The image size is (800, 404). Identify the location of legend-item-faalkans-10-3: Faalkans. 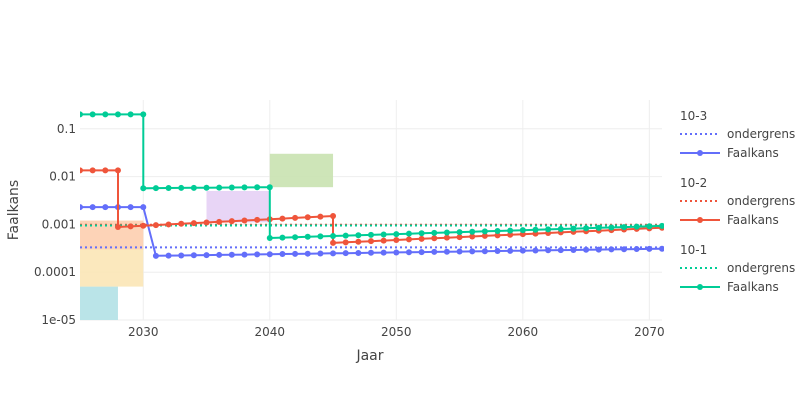
(729, 153).